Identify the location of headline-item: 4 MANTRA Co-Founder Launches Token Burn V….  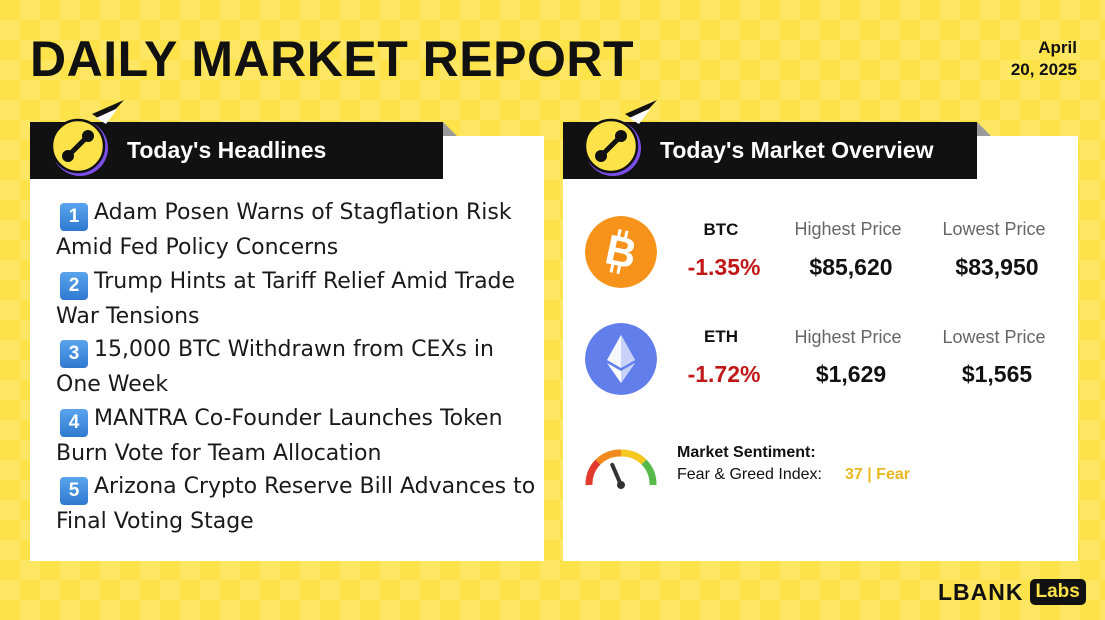
(296, 436).